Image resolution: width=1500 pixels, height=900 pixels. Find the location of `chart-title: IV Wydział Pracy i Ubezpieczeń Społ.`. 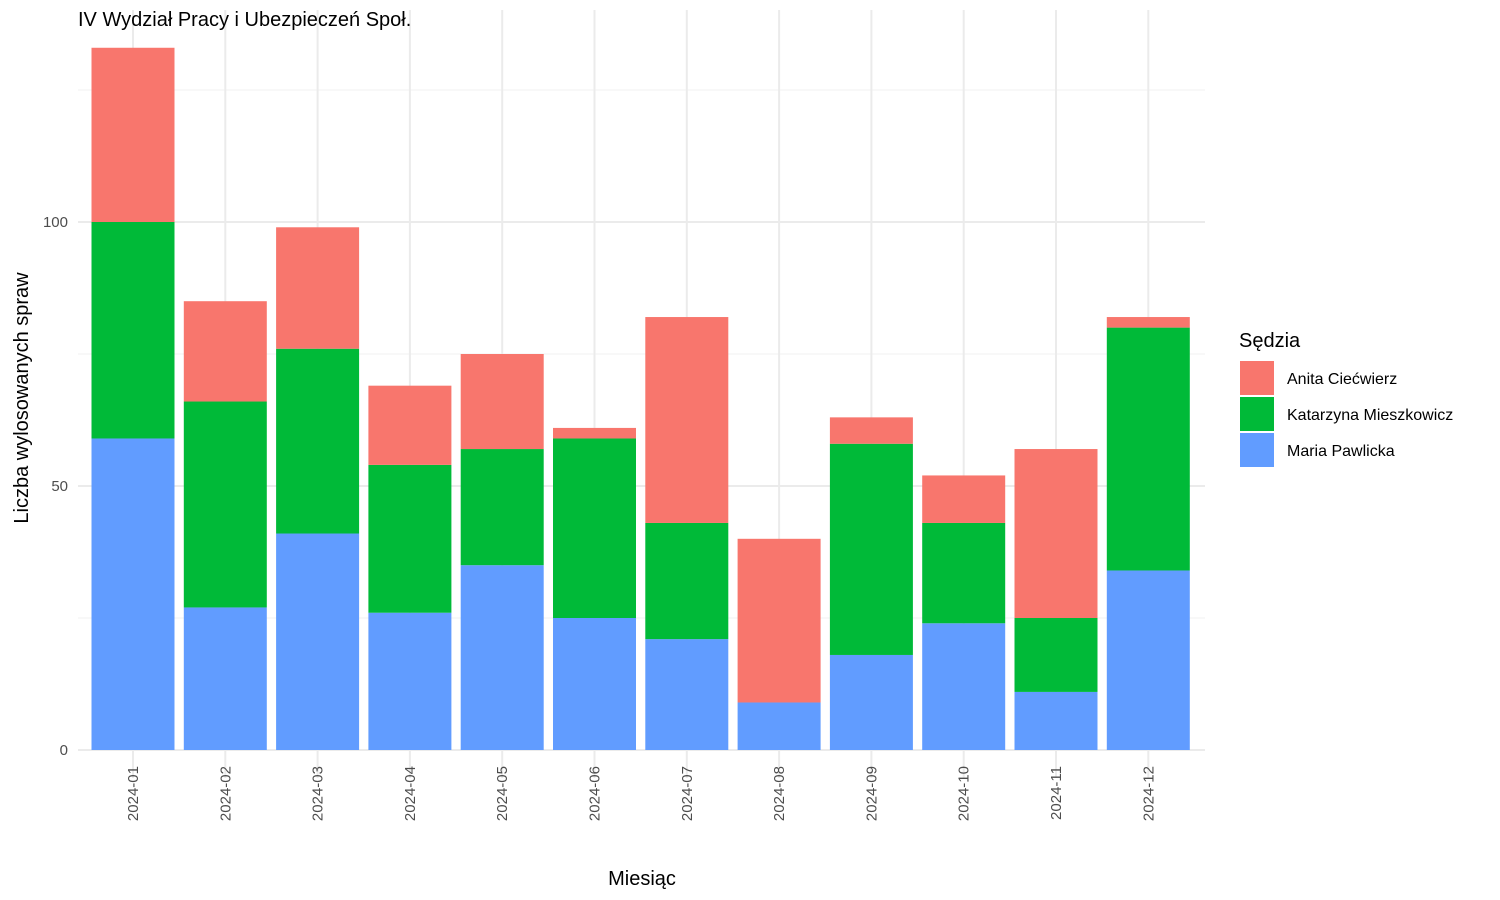

chart-title: IV Wydział Pracy i Ubezpieczeń Społ. is located at coordinates (244, 20).